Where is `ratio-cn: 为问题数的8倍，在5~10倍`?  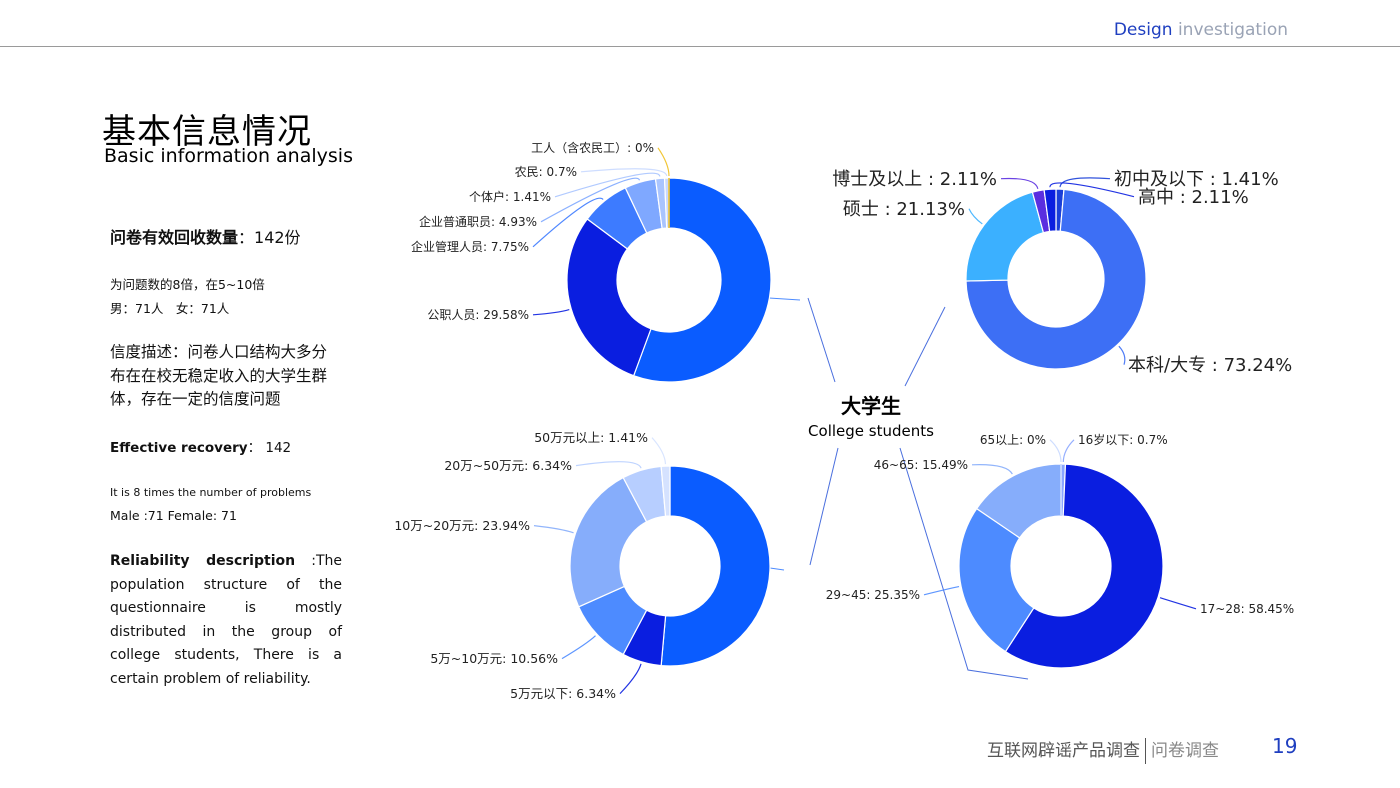
ratio-cn: 为问题数的8倍，在5~10倍 is located at coordinates (187, 284).